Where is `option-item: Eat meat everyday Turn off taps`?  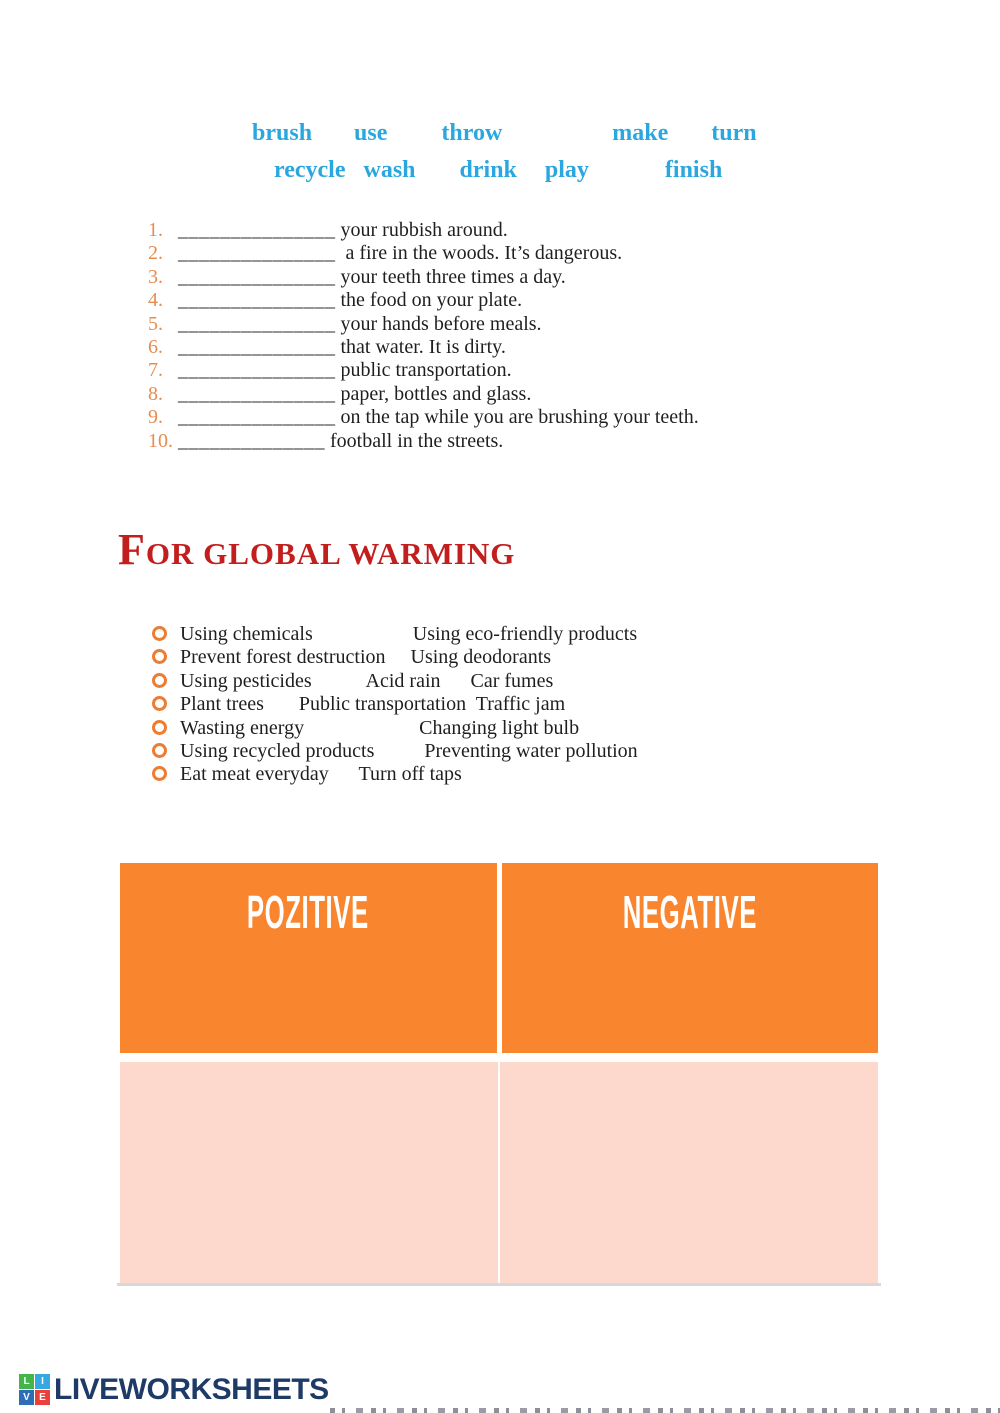
option-item: Eat meat everyday Turn off taps is located at coordinates (395, 774).